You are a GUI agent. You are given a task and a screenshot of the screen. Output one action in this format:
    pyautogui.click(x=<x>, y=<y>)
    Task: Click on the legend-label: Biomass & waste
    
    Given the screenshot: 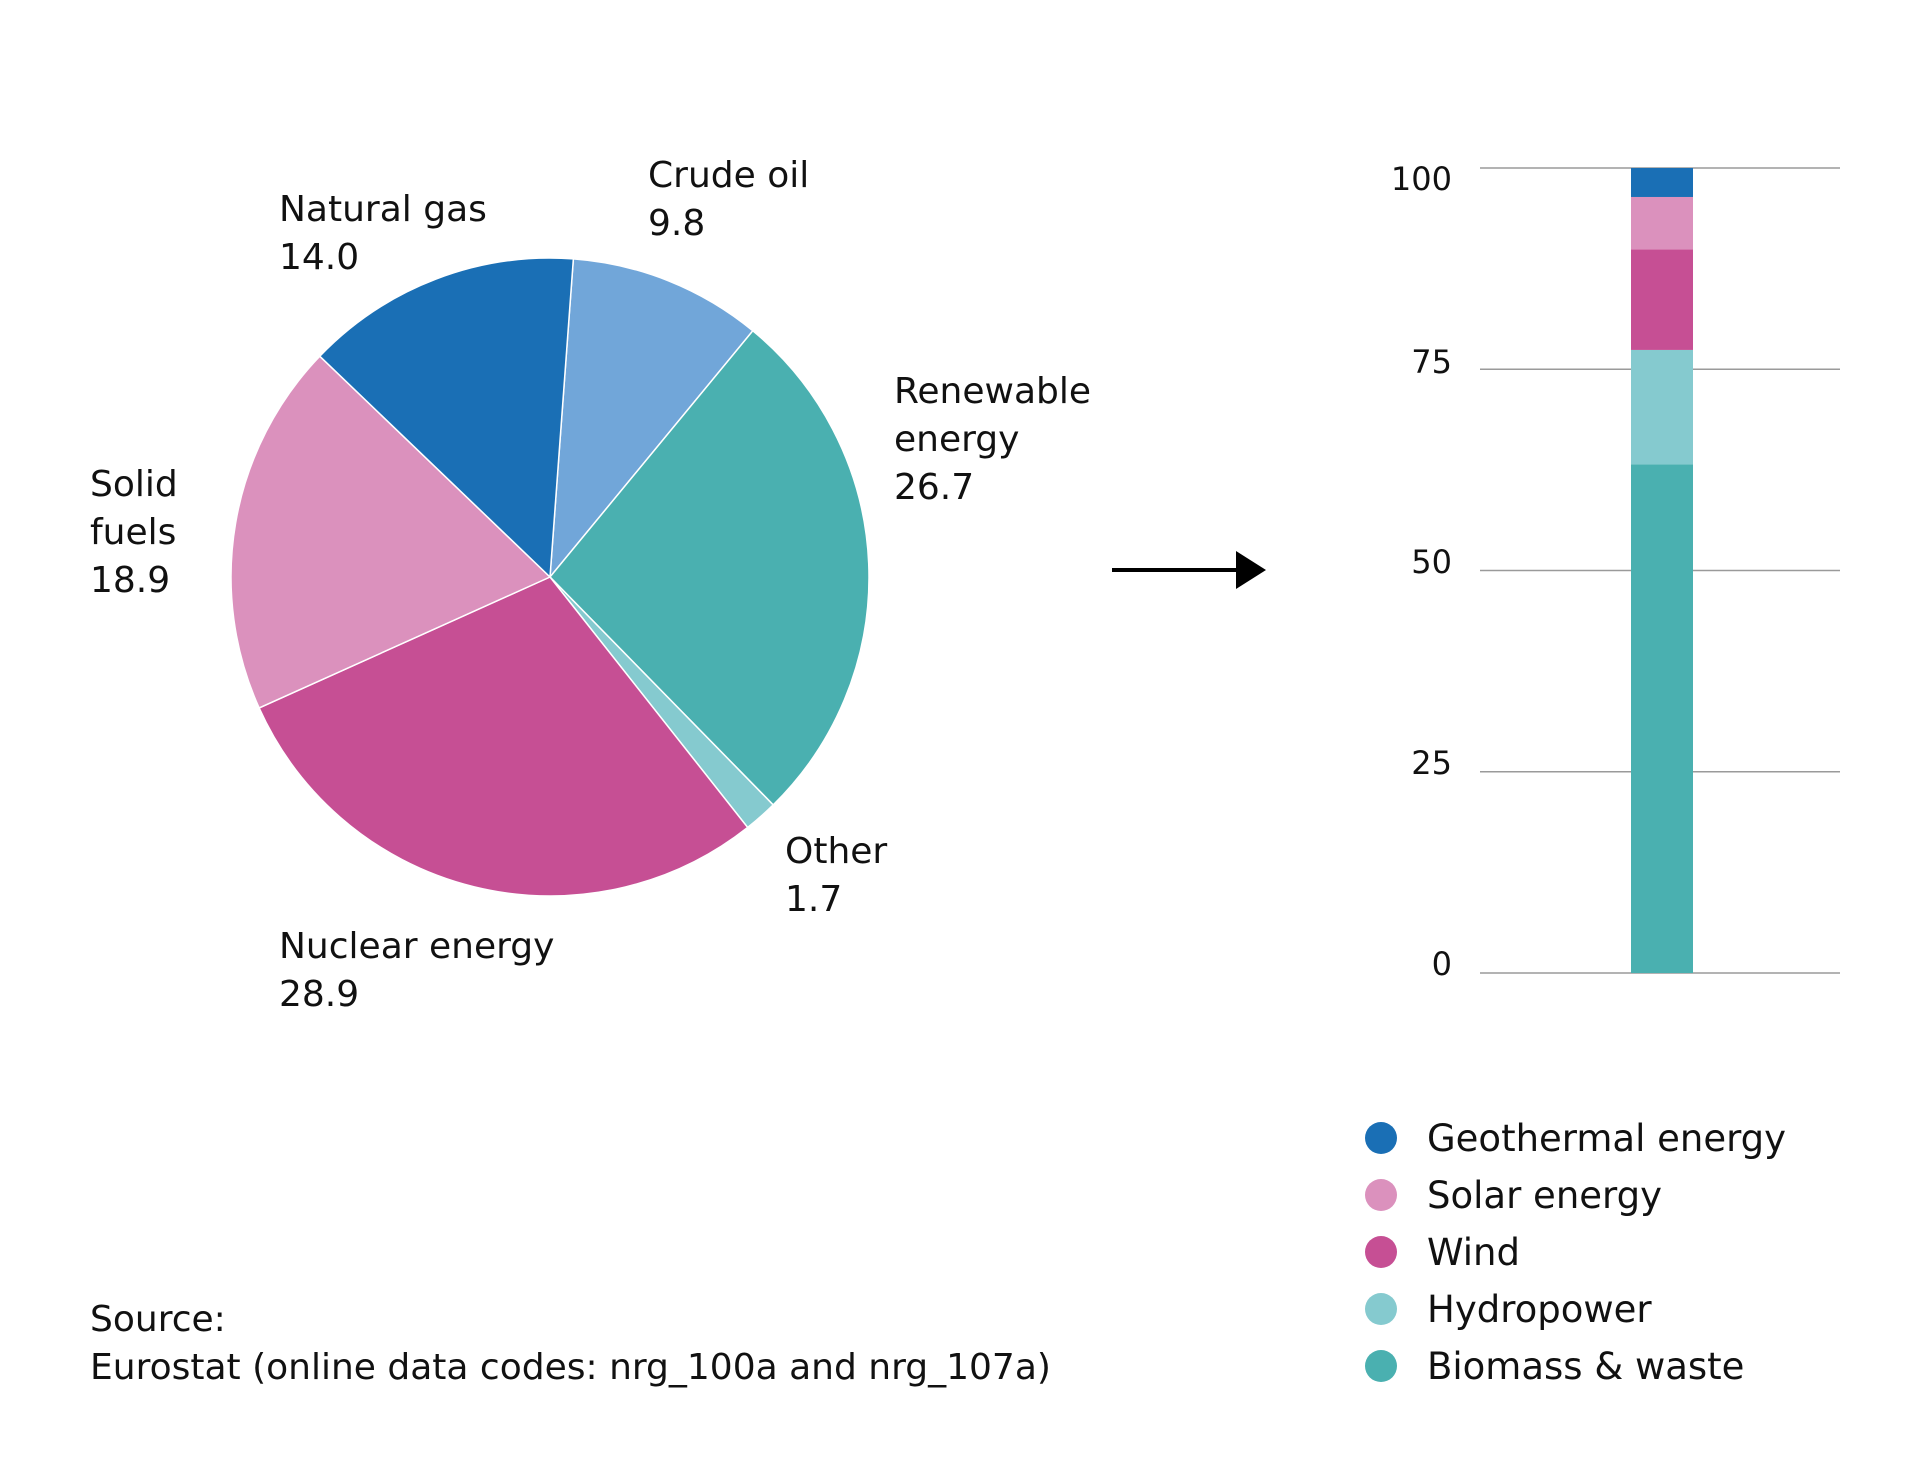 What is the action you would take?
    pyautogui.click(x=1586, y=1366)
    